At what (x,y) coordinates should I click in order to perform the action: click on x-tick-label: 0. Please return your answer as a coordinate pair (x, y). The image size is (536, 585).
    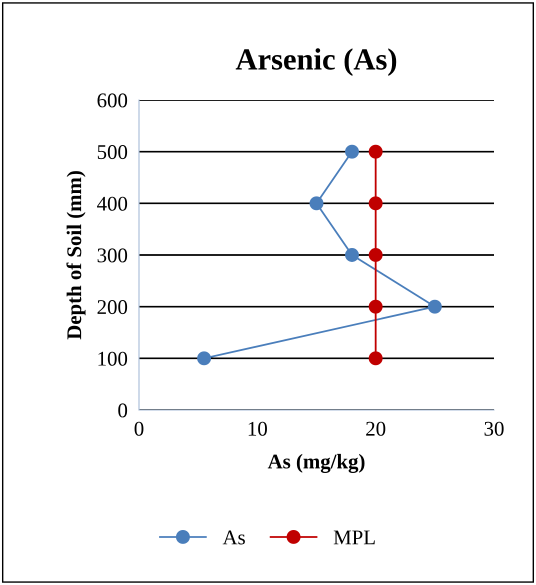
    Looking at the image, I should click on (139, 429).